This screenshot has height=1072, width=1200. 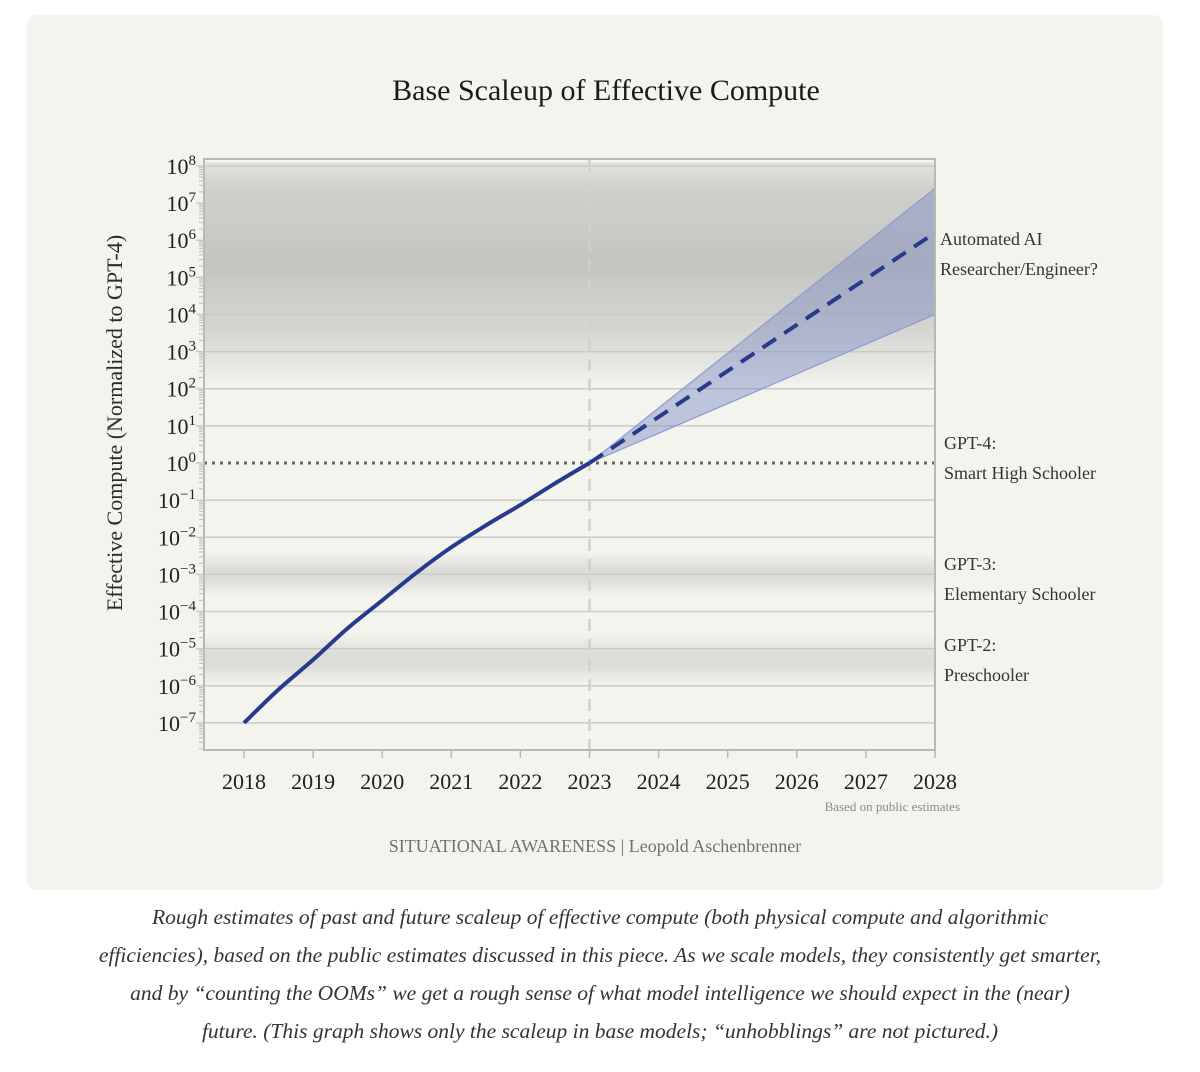 I want to click on x-tick-label: 2027, so click(x=866, y=781).